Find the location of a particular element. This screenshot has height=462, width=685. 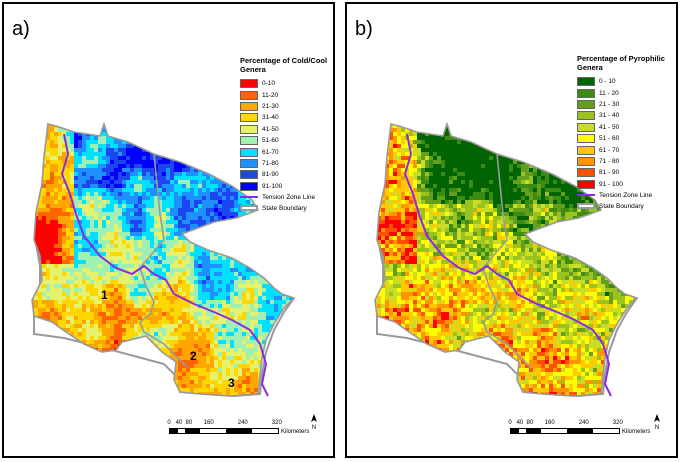

legend-class-label: 31-40 is located at coordinates (270, 118).